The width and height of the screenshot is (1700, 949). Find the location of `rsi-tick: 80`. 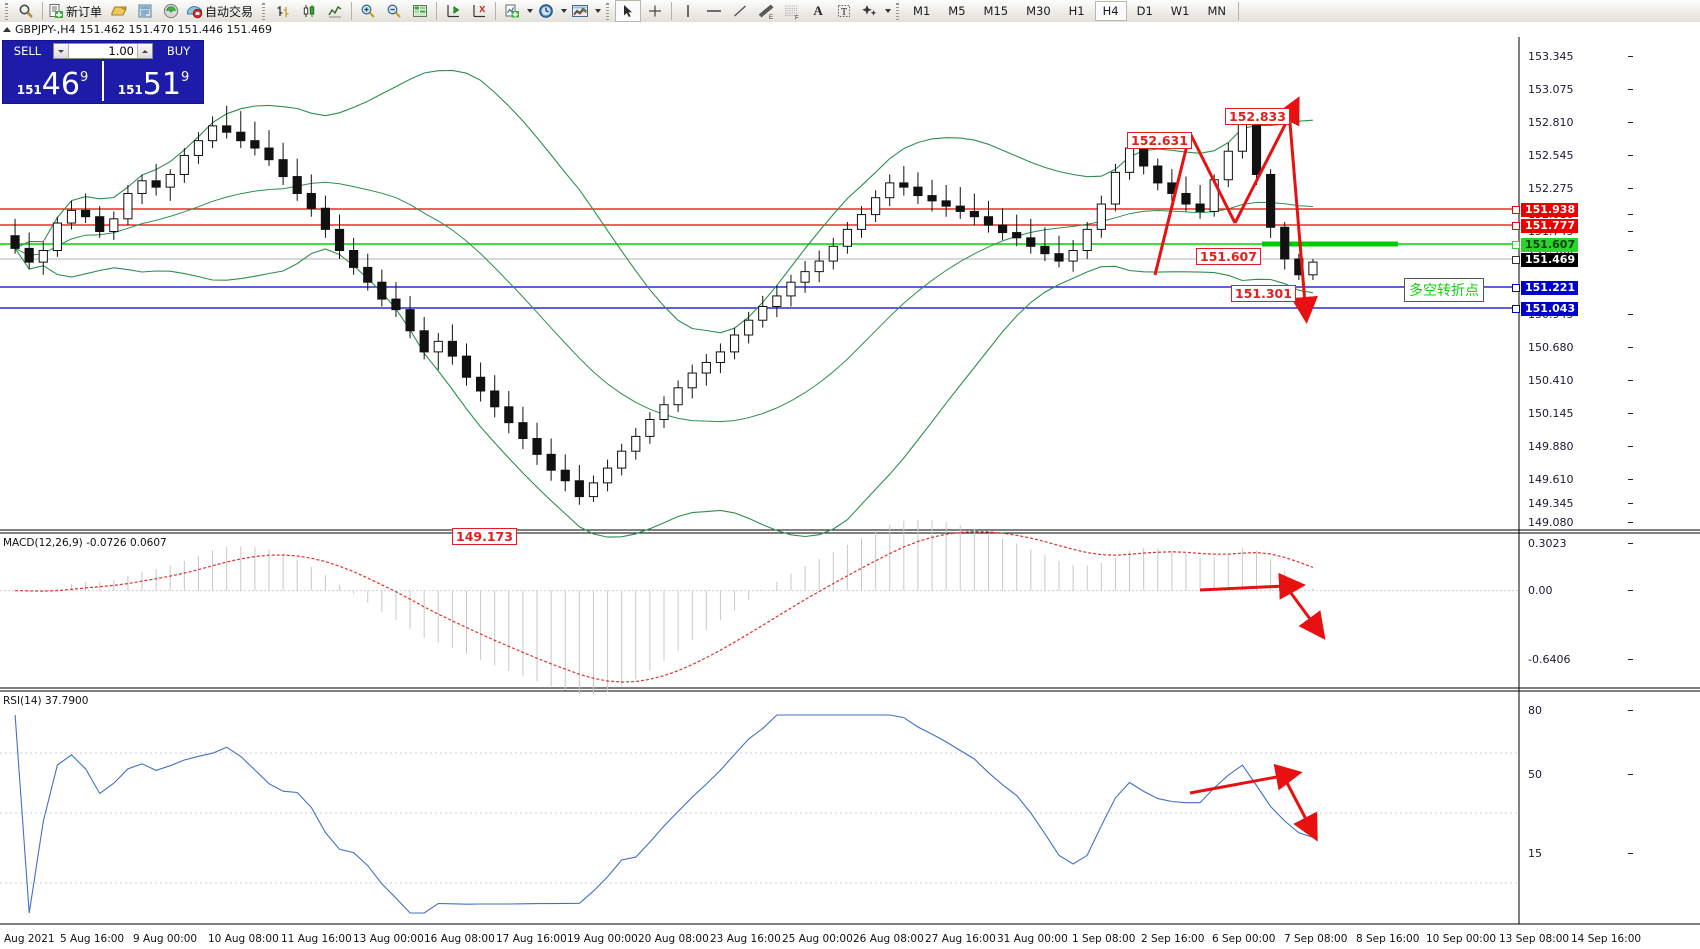

rsi-tick: 80 is located at coordinates (1535, 710).